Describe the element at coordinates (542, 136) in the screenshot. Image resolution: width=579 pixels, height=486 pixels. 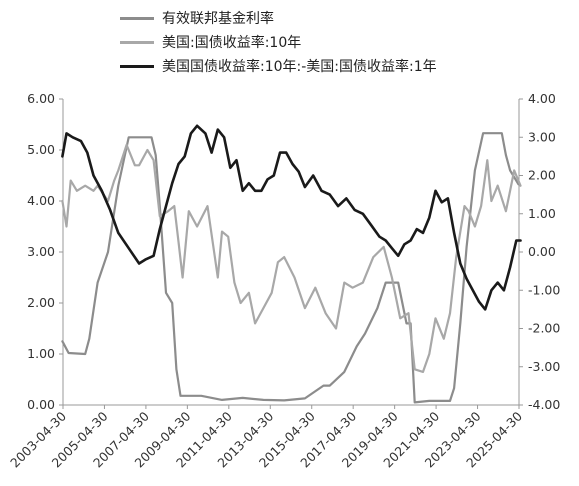
I see `y-right-tick-label: 3.00` at that location.